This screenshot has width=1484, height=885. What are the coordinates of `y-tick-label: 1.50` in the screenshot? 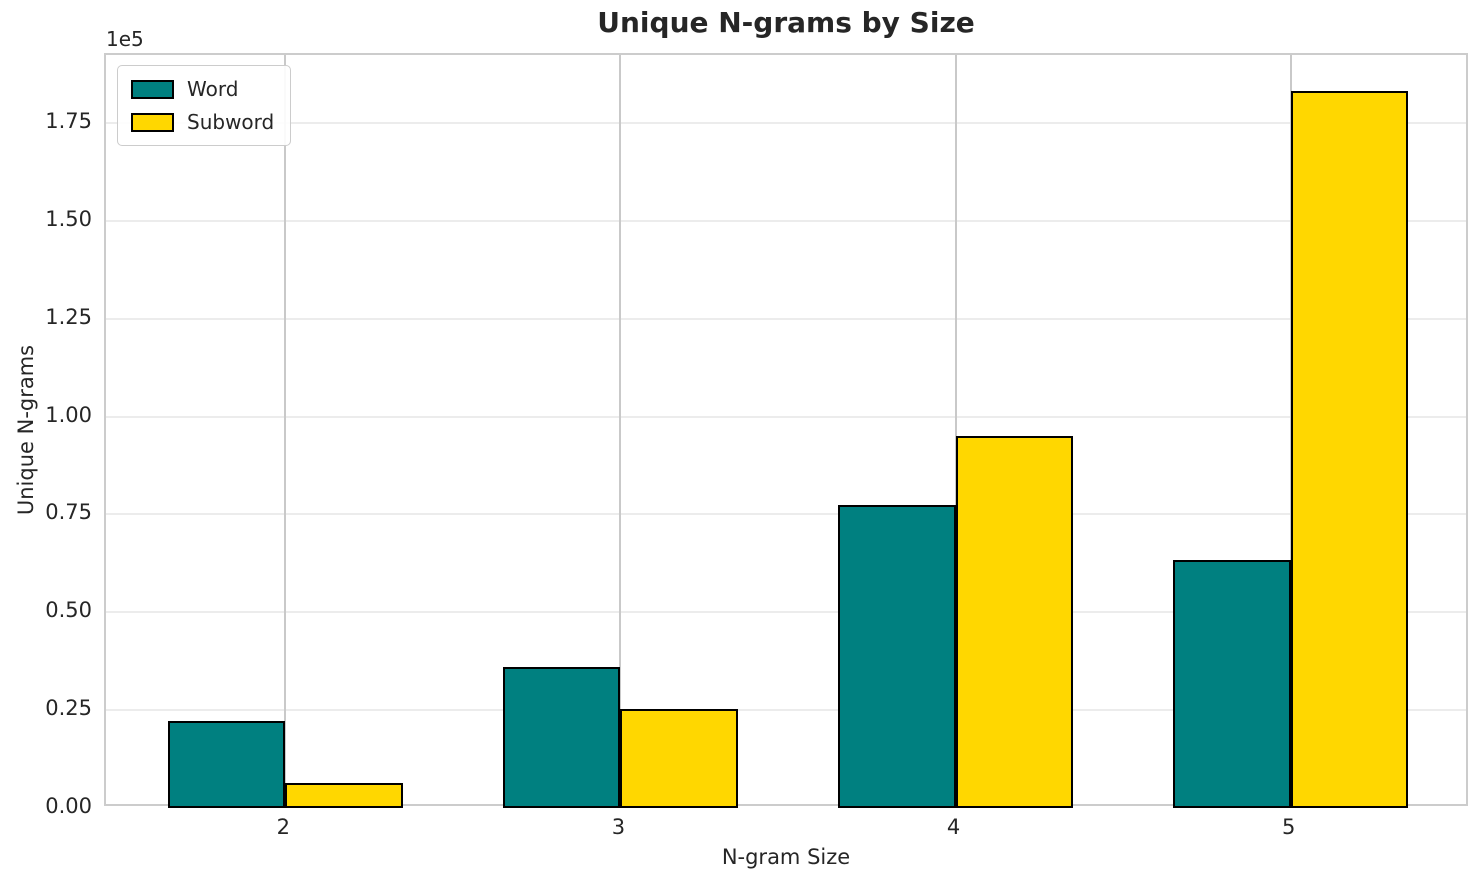 It's located at (68, 218).